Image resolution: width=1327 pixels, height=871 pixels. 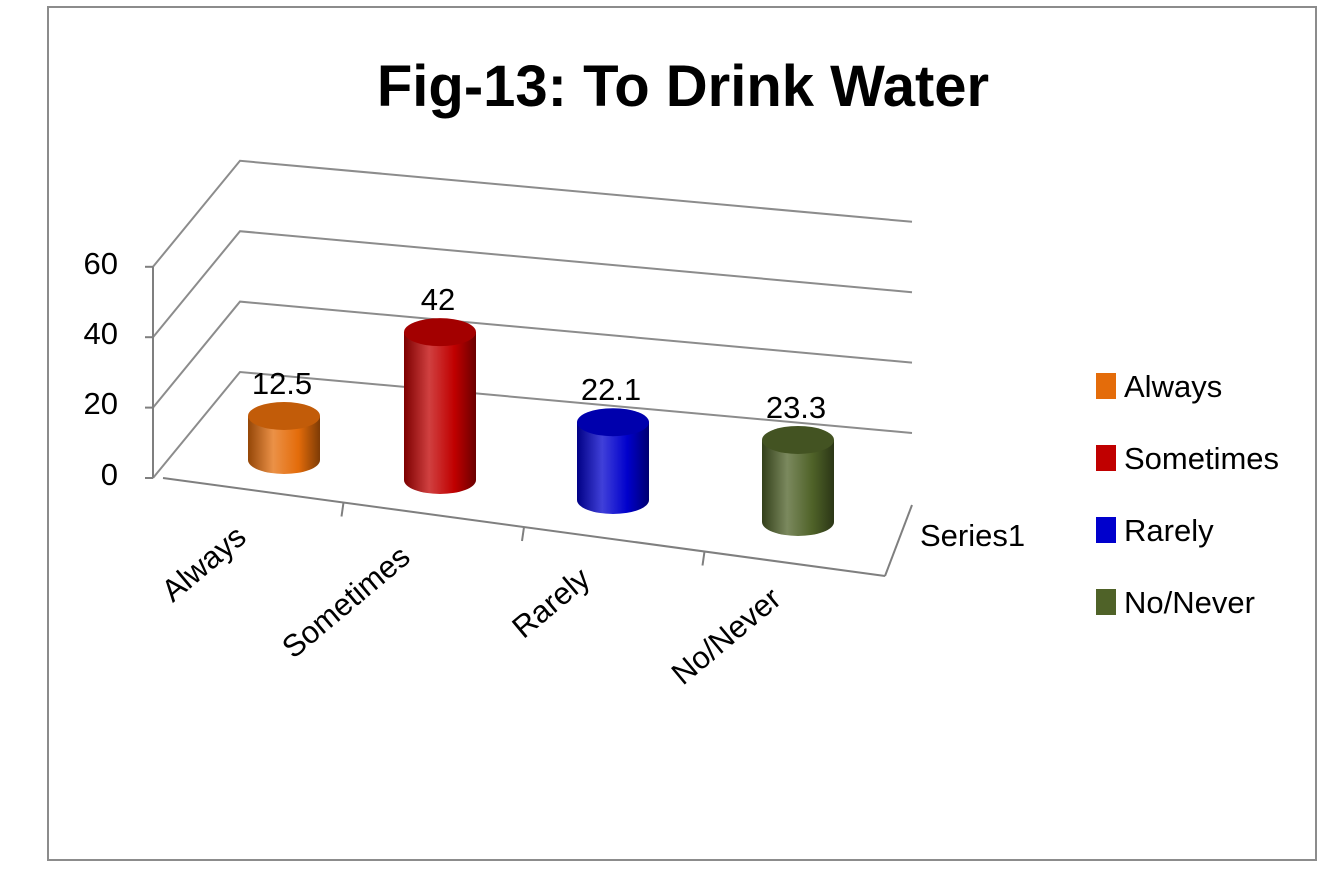 What do you see at coordinates (109, 474) in the screenshot?
I see `y-tick-label: 0` at bounding box center [109, 474].